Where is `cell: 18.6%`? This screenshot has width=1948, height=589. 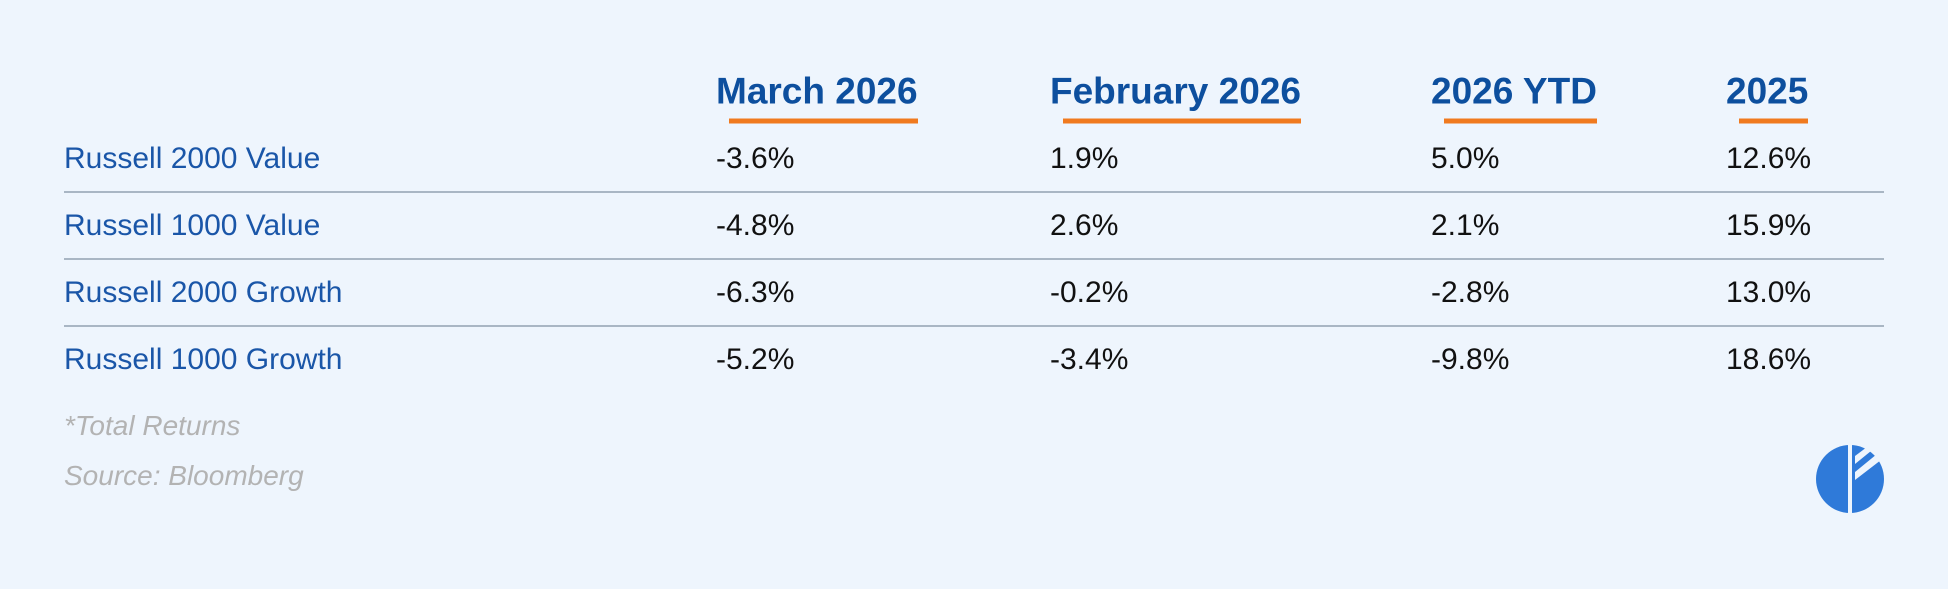 cell: 18.6% is located at coordinates (1769, 359).